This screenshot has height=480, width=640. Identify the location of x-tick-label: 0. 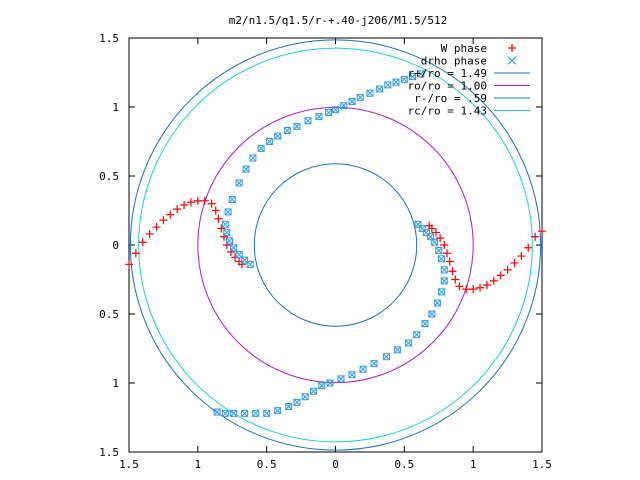
(335, 464).